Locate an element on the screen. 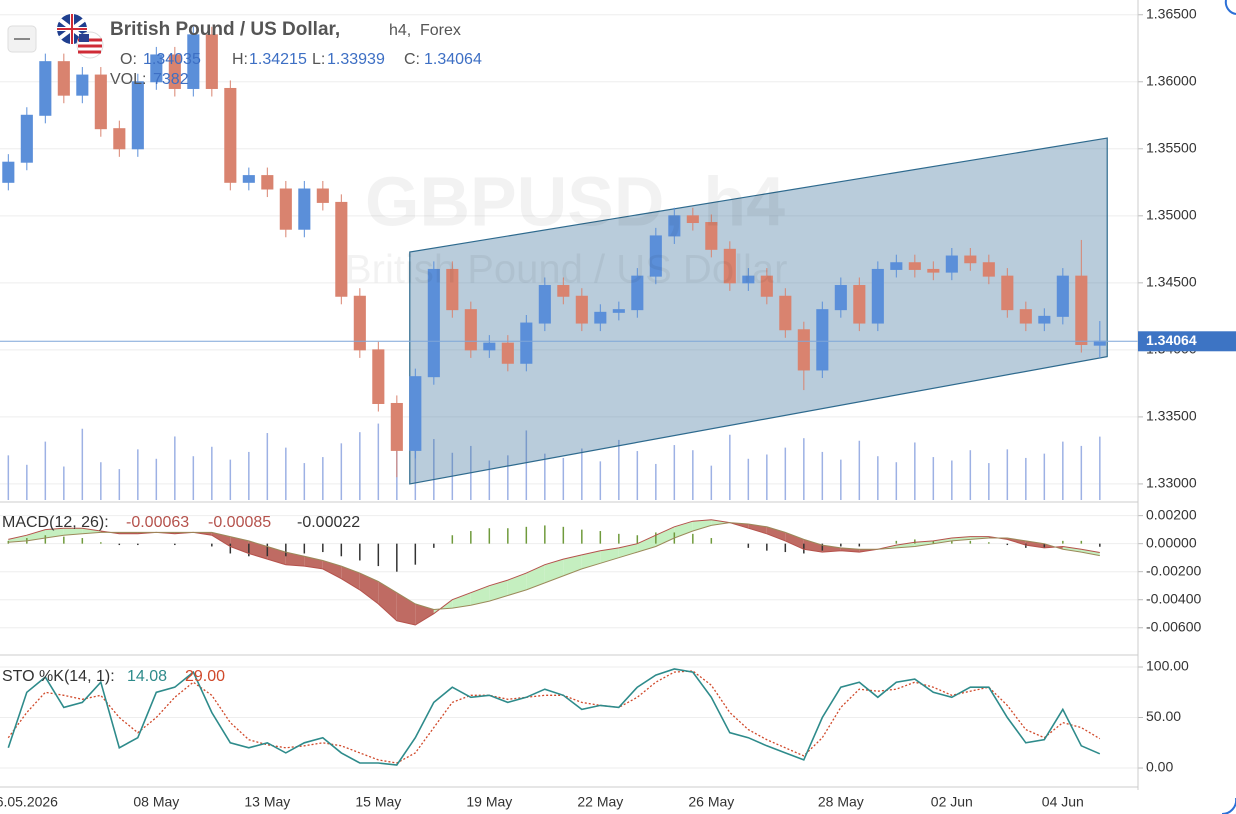 The image size is (1236, 814). flag-us-canton is located at coordinates (84, 38).